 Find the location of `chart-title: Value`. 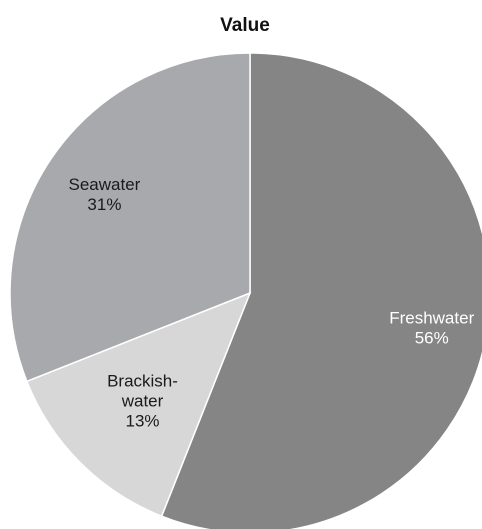

chart-title: Value is located at coordinates (245, 25).